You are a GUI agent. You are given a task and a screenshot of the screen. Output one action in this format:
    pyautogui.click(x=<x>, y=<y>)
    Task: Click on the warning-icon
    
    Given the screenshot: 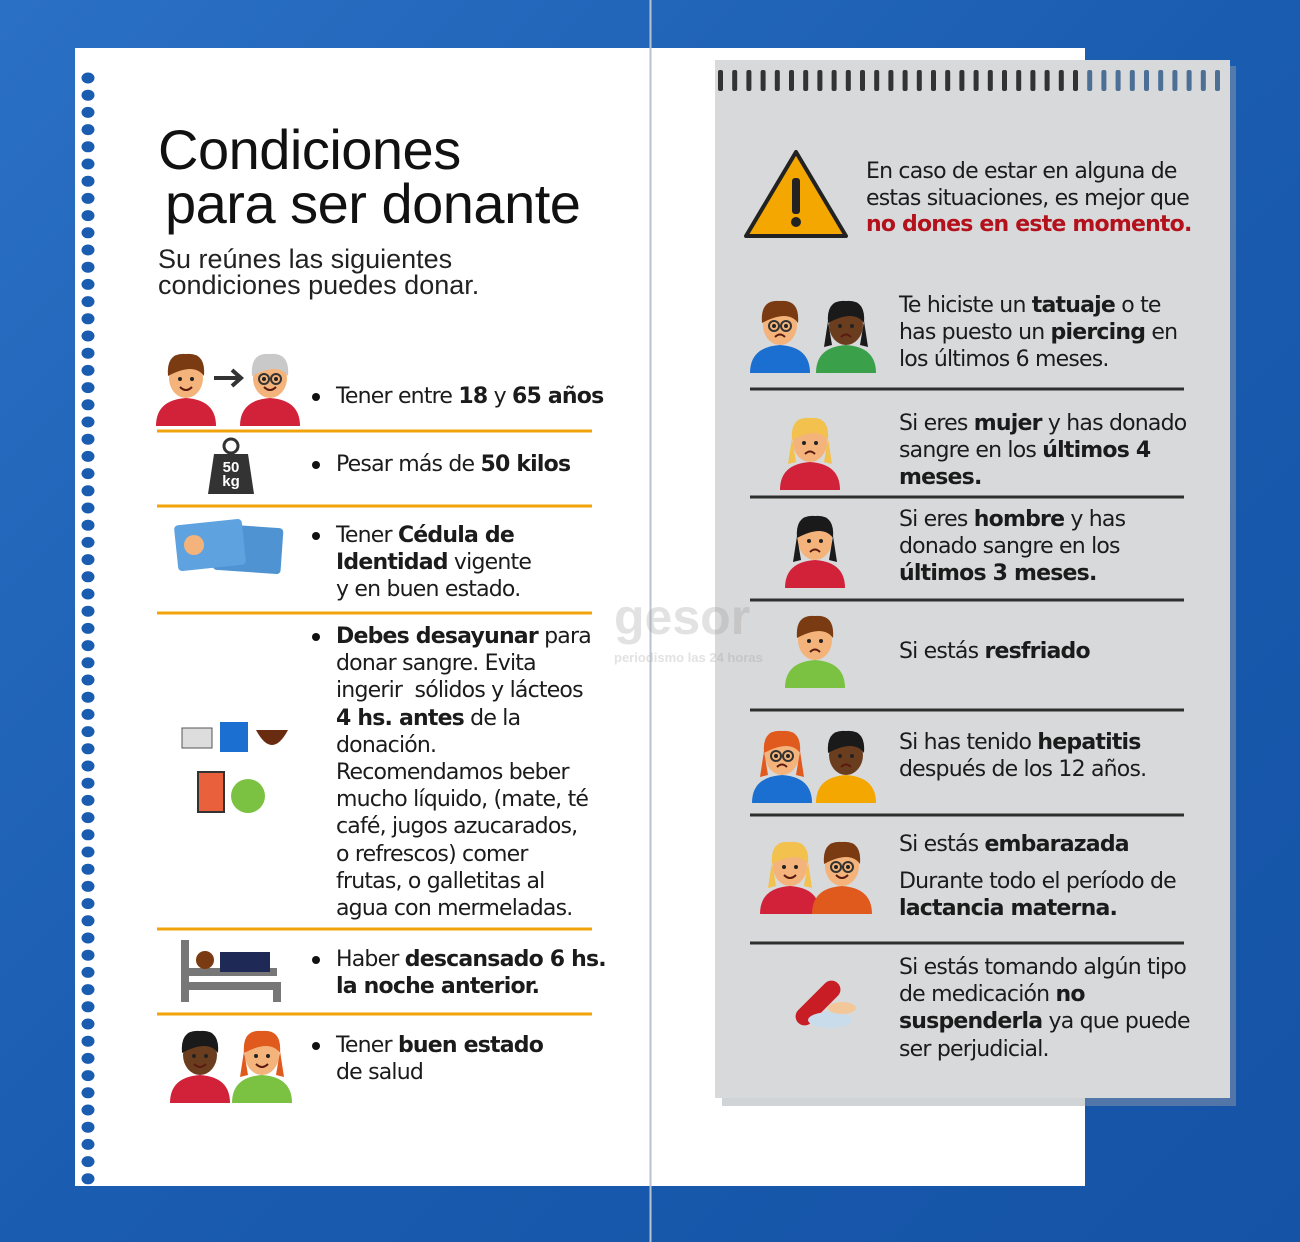 What is the action you would take?
    pyautogui.click(x=796, y=194)
    